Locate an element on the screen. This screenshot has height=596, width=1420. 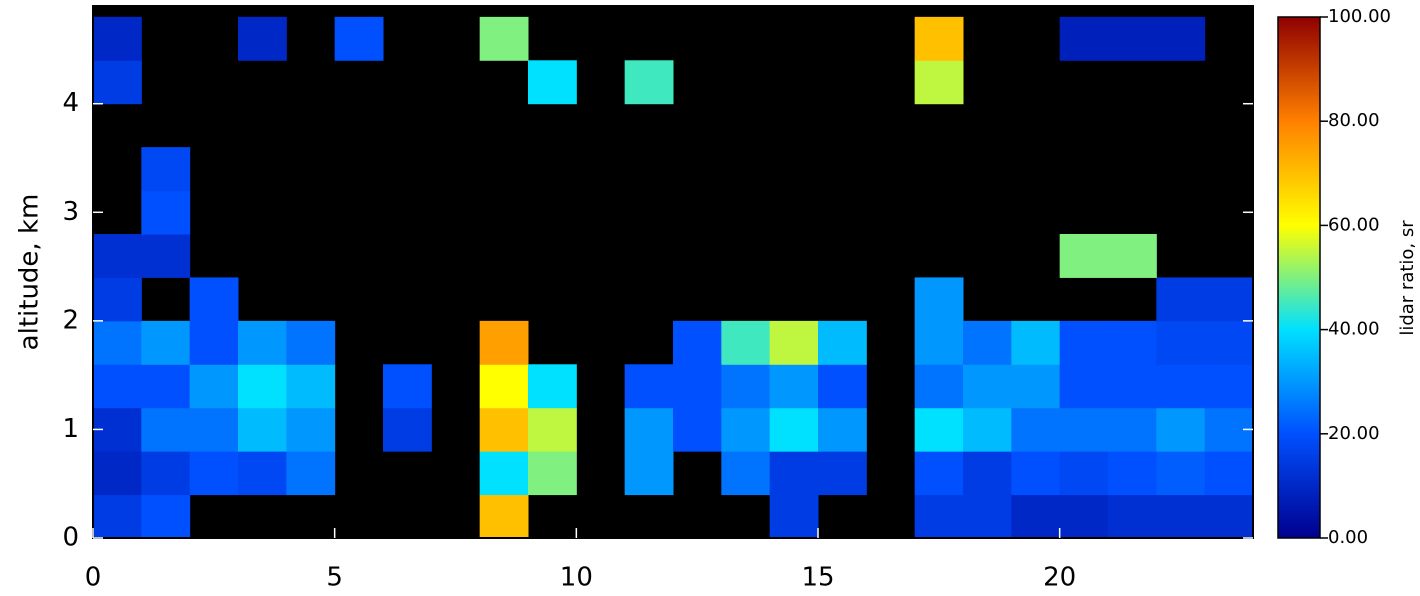
y-tick-label: 0 is located at coordinates (70, 538).